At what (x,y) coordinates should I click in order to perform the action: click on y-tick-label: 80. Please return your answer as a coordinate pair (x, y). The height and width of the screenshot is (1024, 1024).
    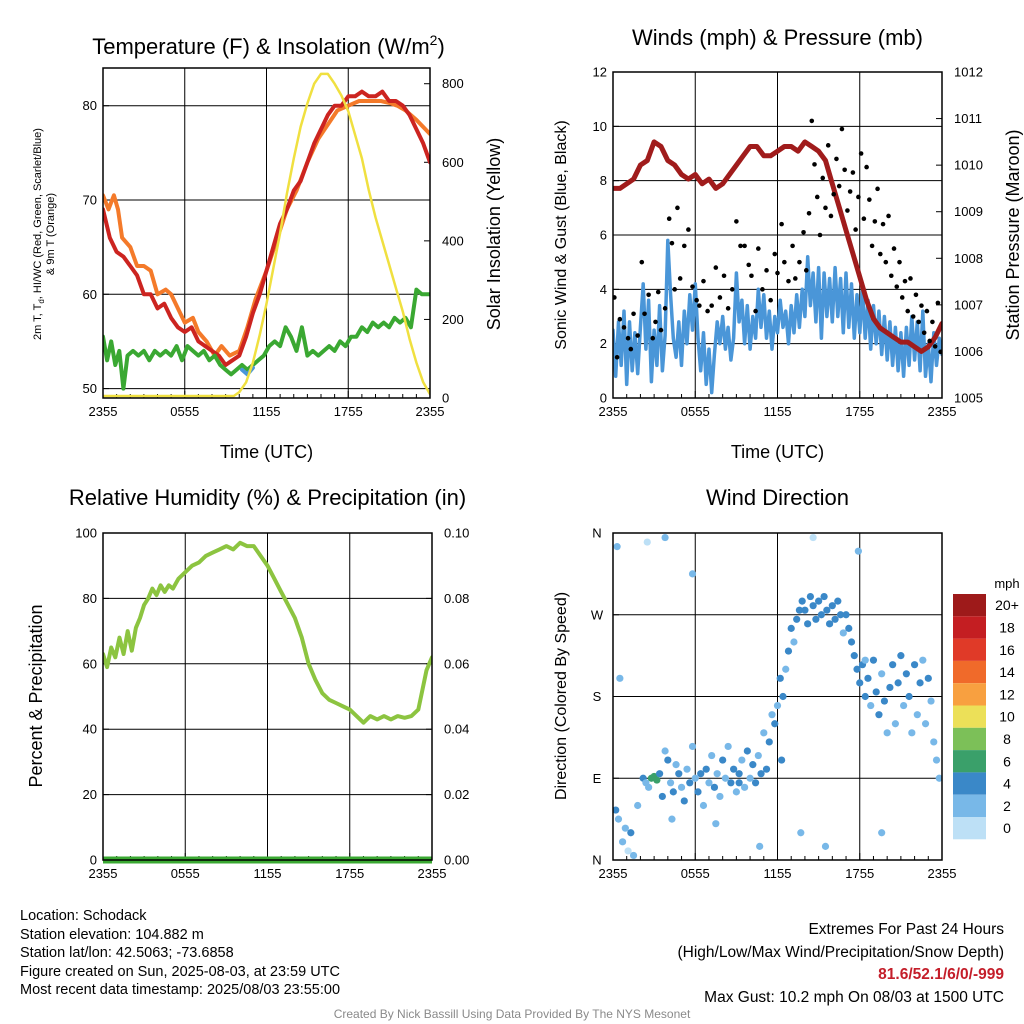
    Looking at the image, I should click on (90, 105).